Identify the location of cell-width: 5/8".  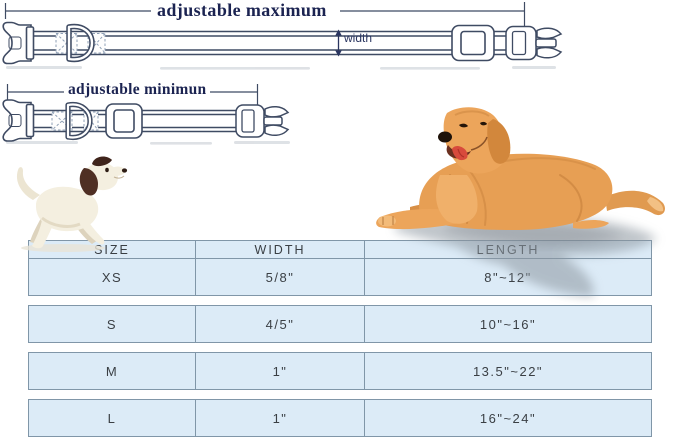
(280, 277).